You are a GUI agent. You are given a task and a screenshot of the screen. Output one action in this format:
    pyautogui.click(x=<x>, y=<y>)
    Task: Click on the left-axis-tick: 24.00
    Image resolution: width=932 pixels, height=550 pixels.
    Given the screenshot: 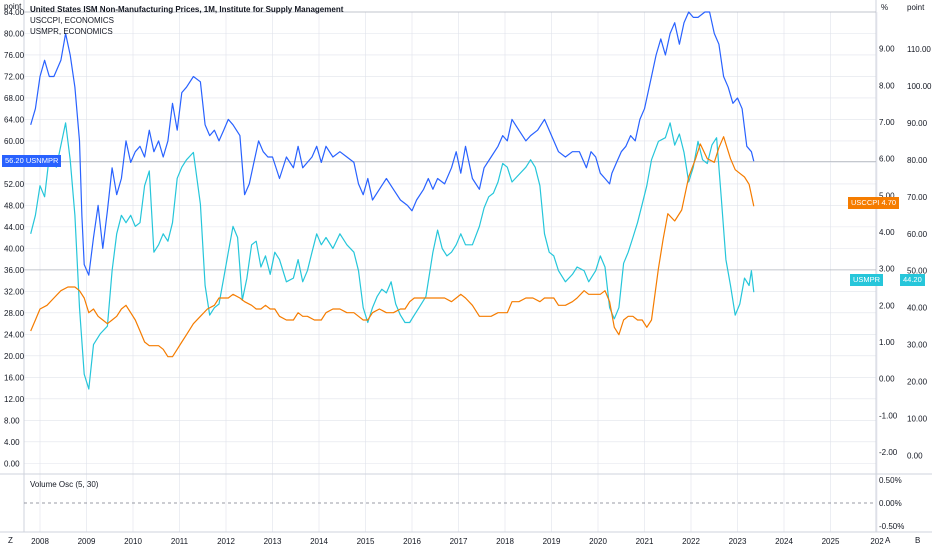 What is the action you would take?
    pyautogui.click(x=14, y=334)
    